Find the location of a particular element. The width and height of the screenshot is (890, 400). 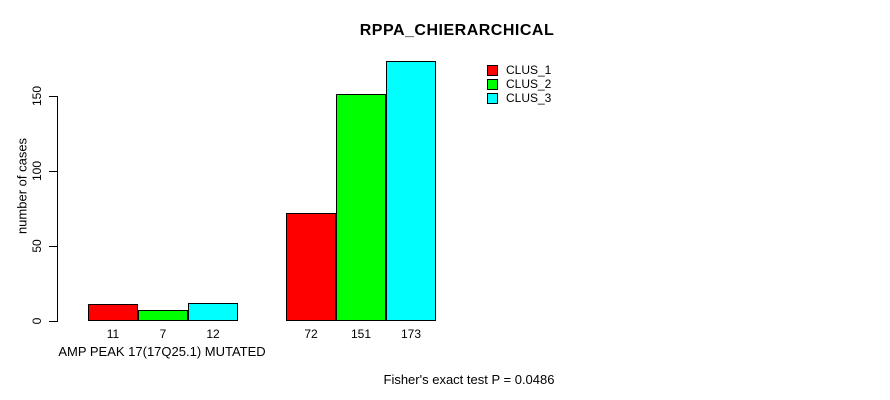

bar-value-label: 11 is located at coordinates (113, 334).